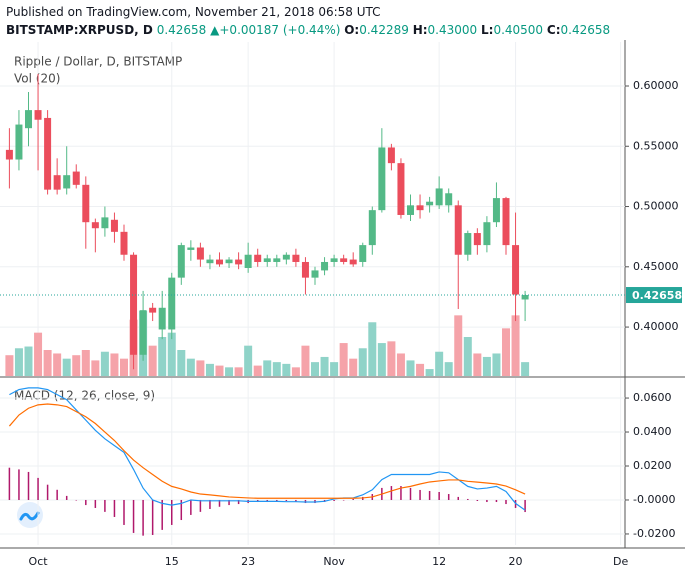  What do you see at coordinates (280, 30) in the screenshot?
I see `change: +0.00187 (+0.44%)` at bounding box center [280, 30].